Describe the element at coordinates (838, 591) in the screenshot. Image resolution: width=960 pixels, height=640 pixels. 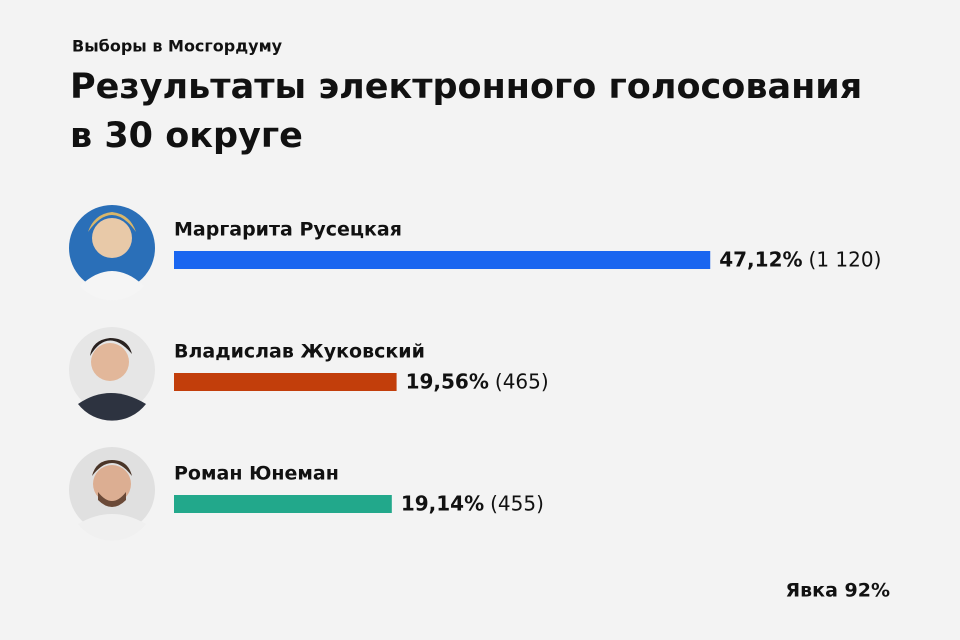
I see `annotation: Явка 92%` at that location.